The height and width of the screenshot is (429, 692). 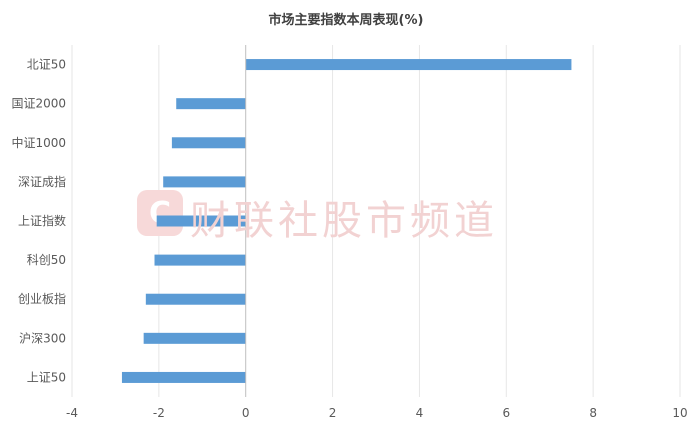 What do you see at coordinates (72, 413) in the screenshot?
I see `x-tick-label: -4` at bounding box center [72, 413].